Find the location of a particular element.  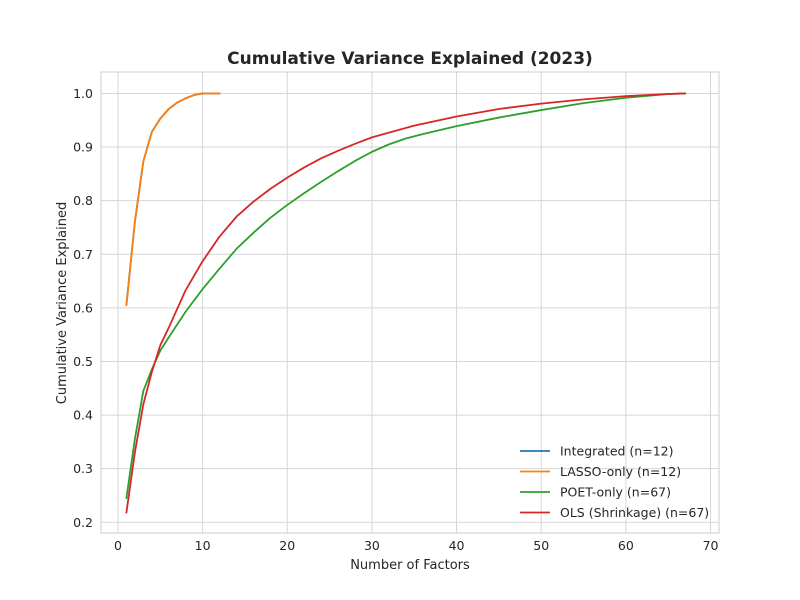

legend-entry: Integrated (n=12) is located at coordinates (617, 451).